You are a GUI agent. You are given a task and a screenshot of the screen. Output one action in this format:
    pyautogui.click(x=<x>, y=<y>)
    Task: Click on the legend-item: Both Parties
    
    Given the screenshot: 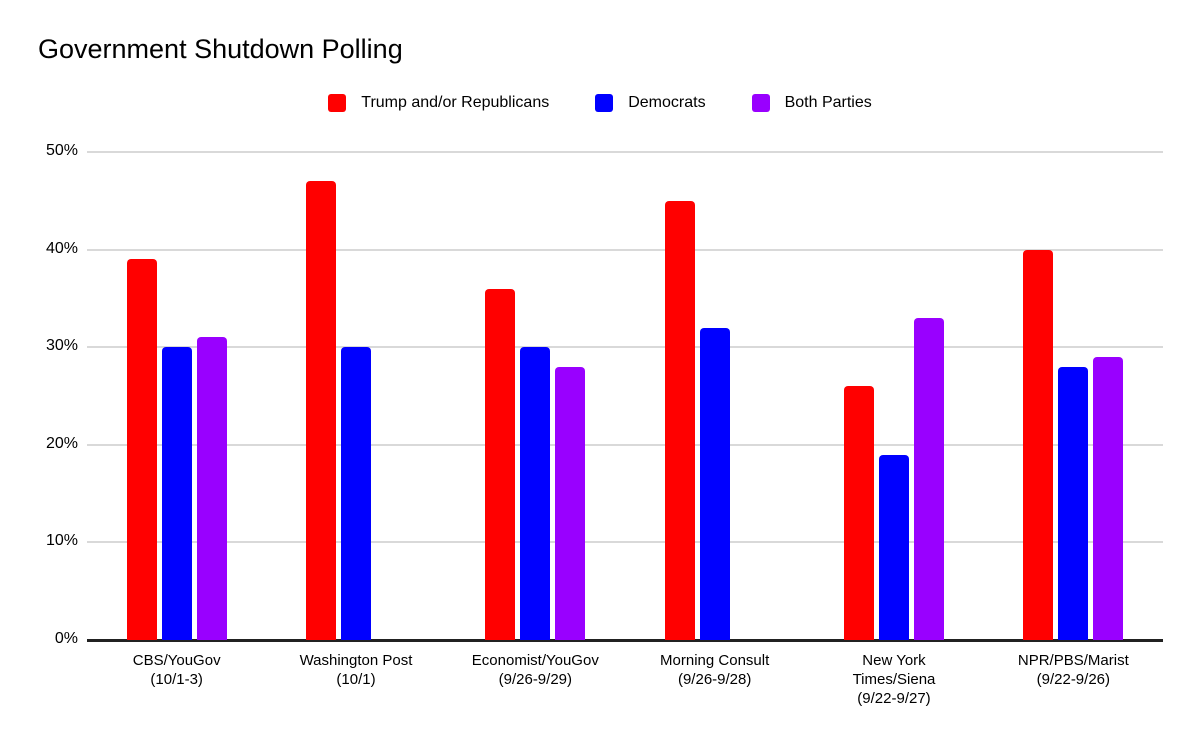 What is the action you would take?
    pyautogui.click(x=811, y=103)
    